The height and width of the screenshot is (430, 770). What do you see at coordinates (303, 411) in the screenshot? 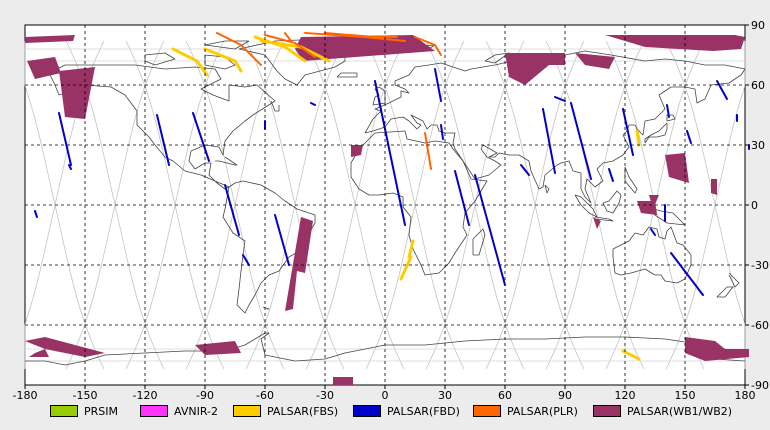
I see `legend-label: PALSAR(FBS)` at bounding box center [303, 411].